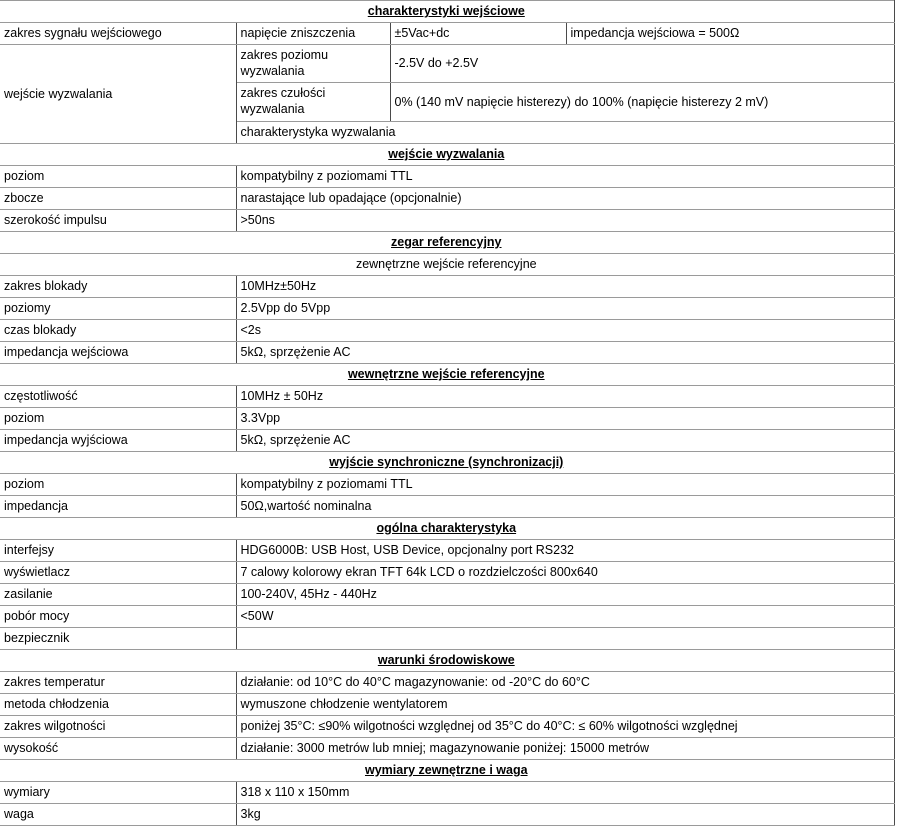 The image size is (914, 835). What do you see at coordinates (565, 132) in the screenshot?
I see `row-sublabel: charakterystyka wyzwalania` at bounding box center [565, 132].